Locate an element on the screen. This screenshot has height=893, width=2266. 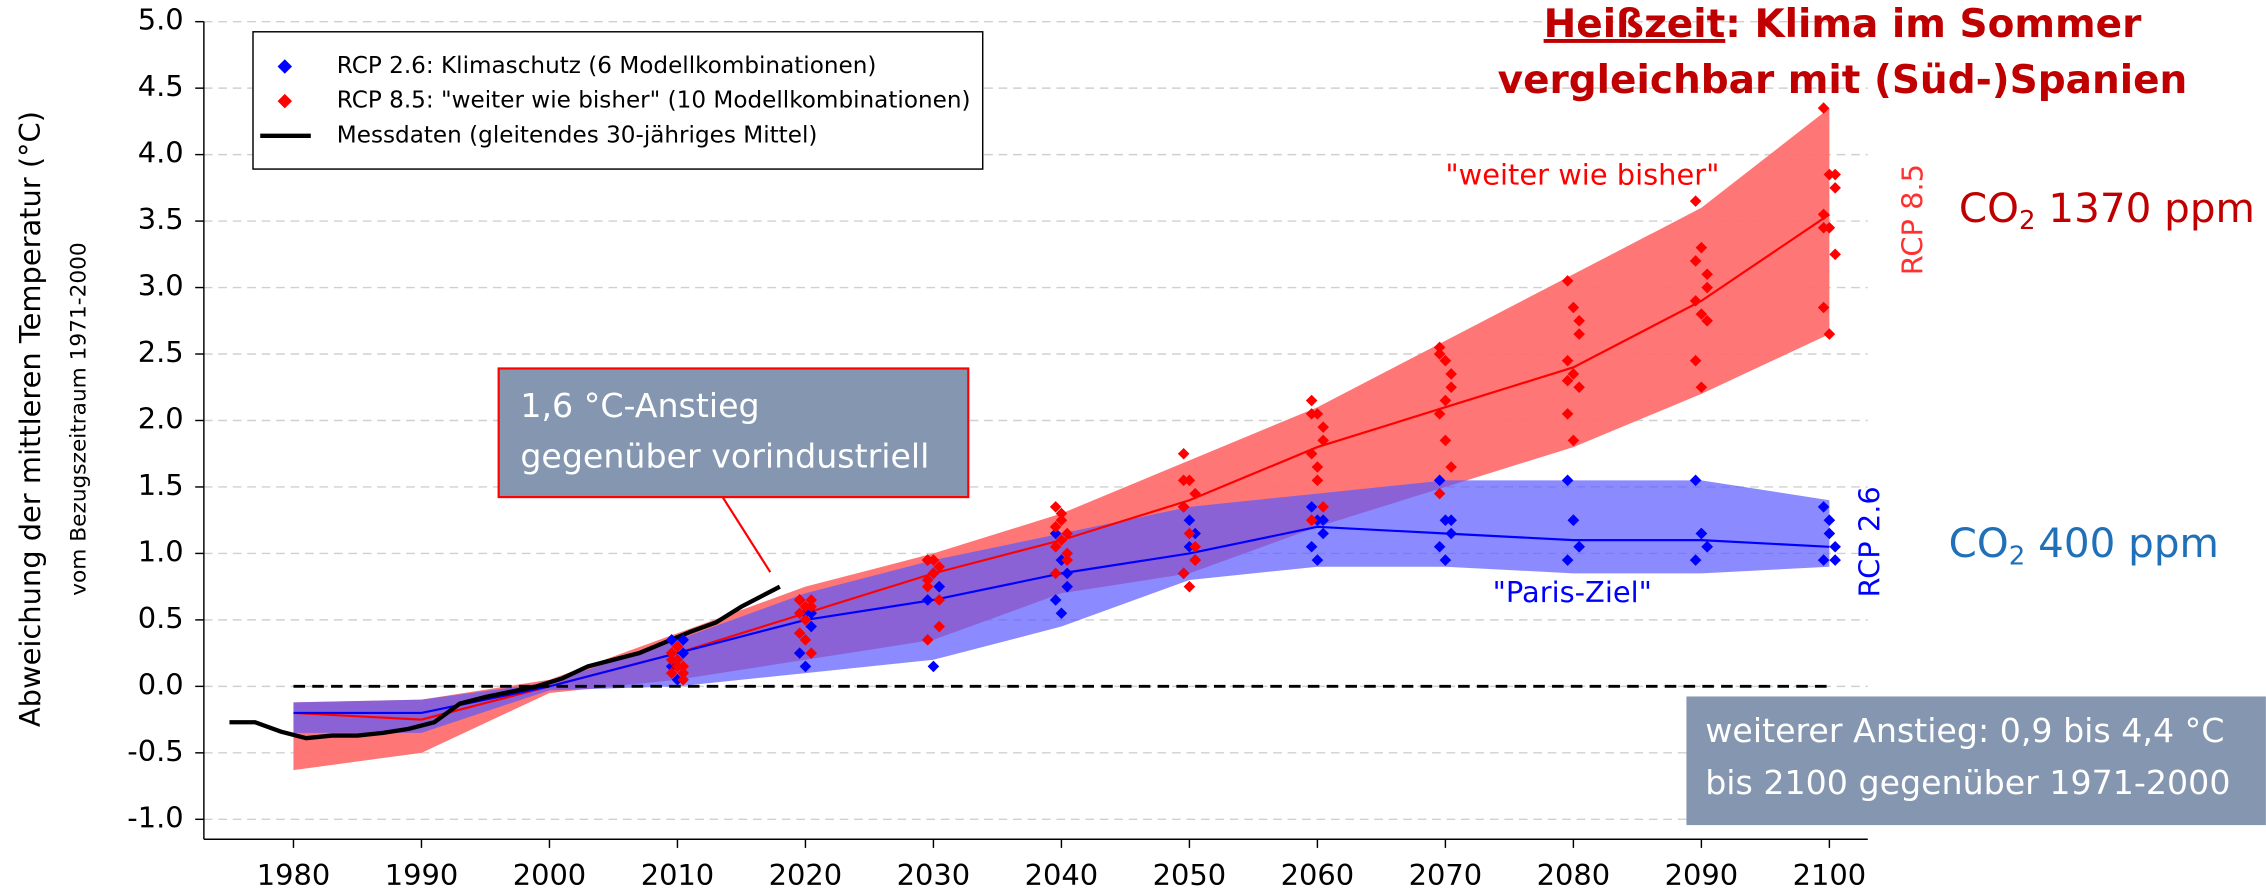
pointer is located at coordinates (746, 534).